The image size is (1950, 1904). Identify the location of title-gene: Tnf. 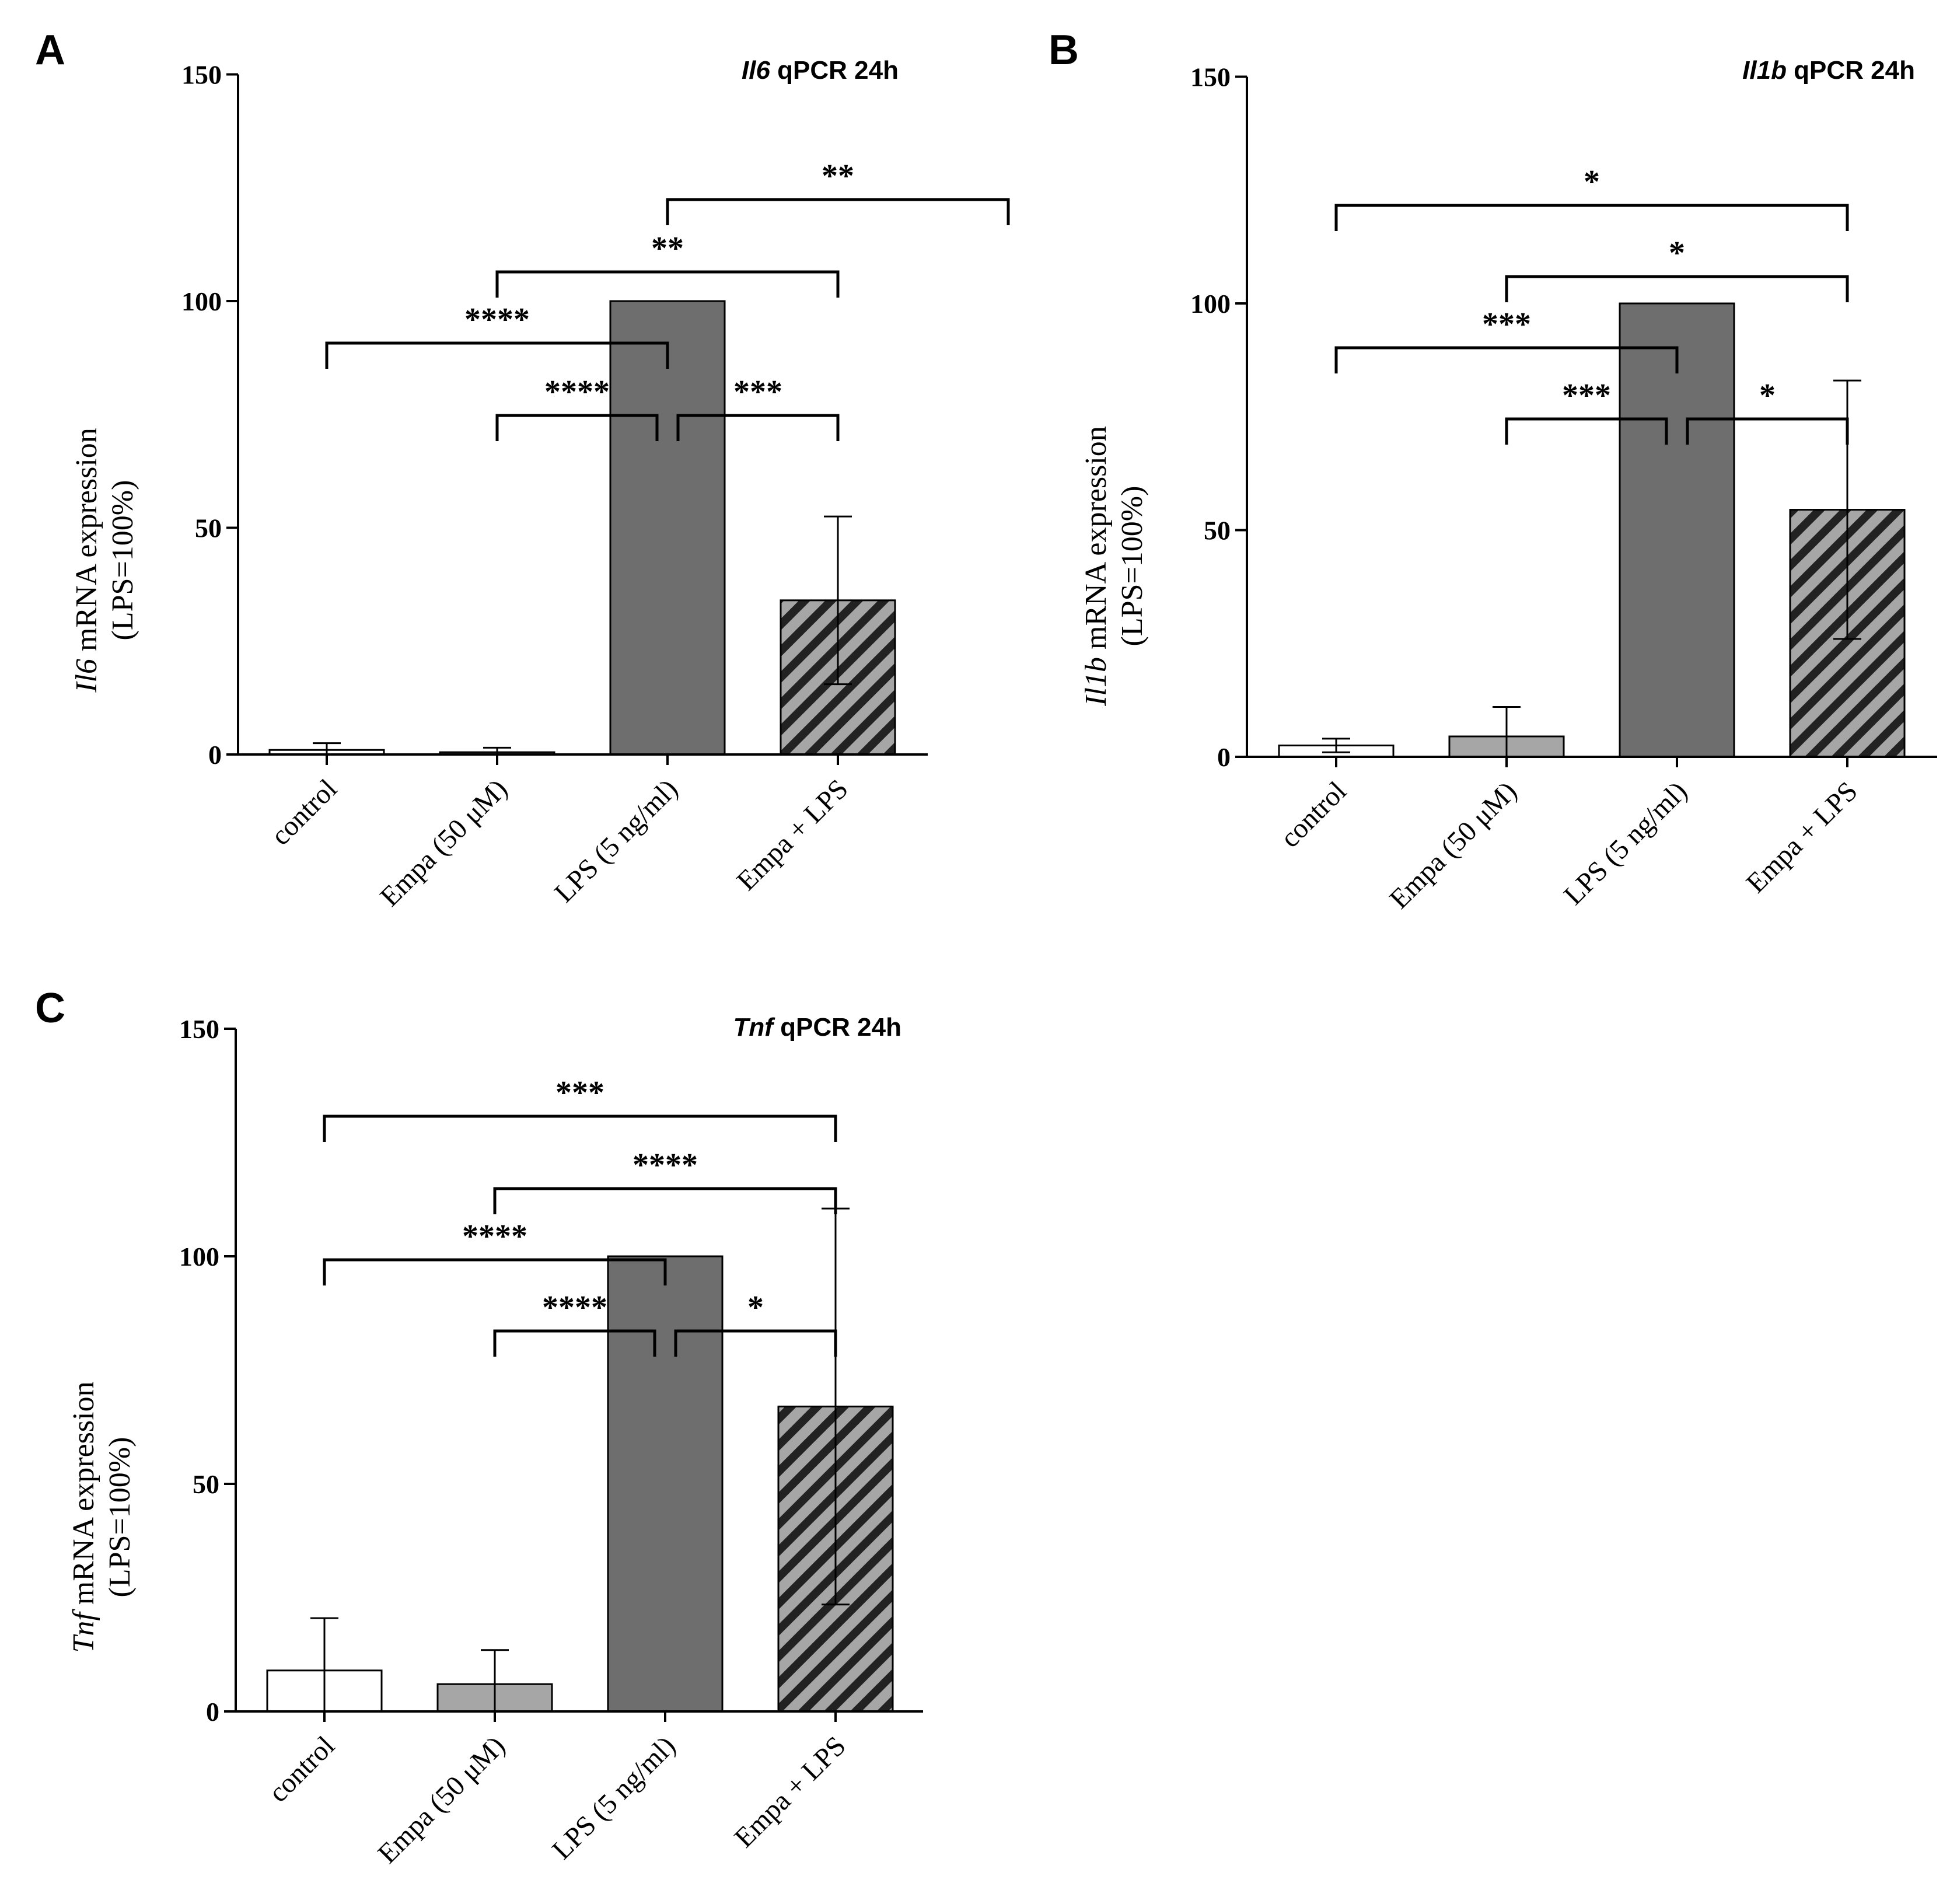
(755, 1027).